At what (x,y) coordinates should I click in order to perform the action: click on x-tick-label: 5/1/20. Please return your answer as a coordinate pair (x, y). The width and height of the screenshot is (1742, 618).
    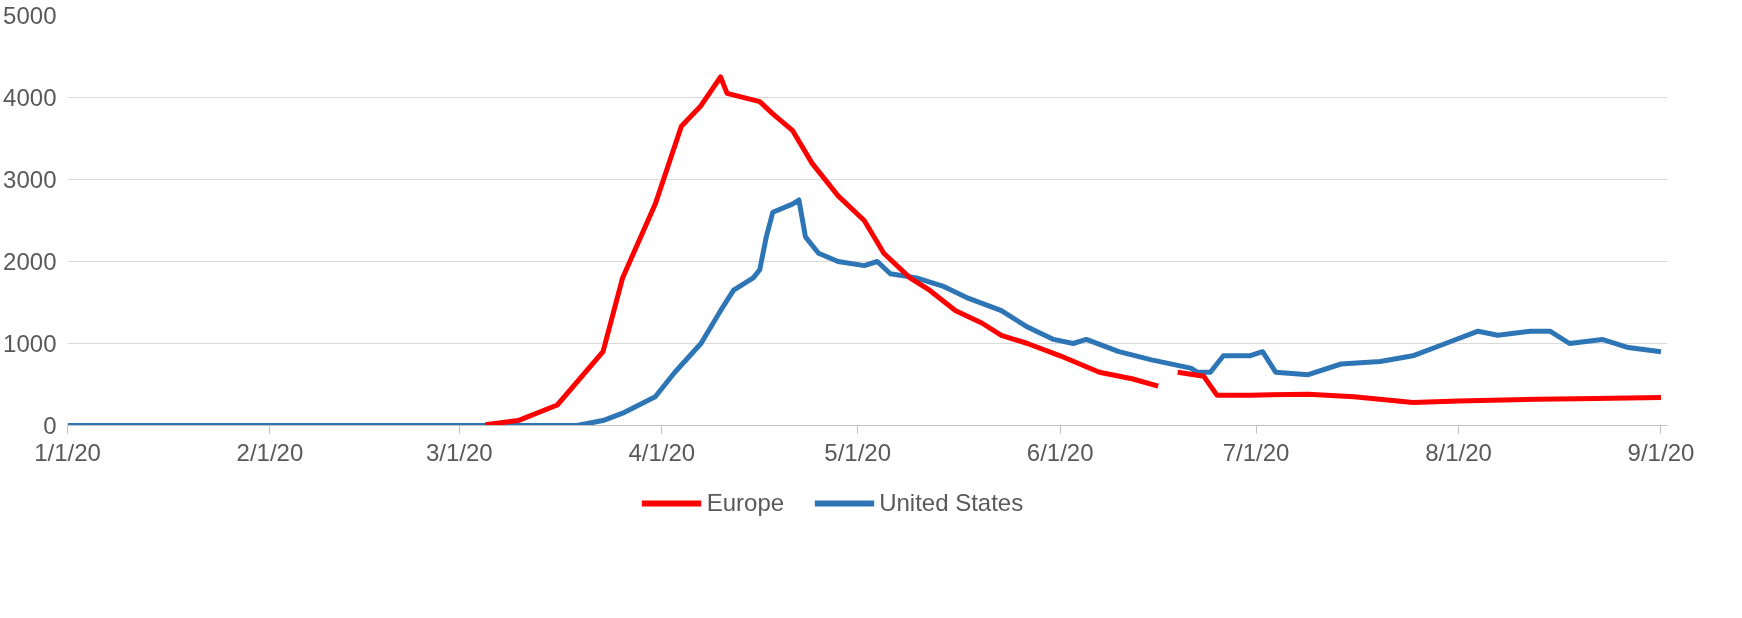
    Looking at the image, I should click on (858, 452).